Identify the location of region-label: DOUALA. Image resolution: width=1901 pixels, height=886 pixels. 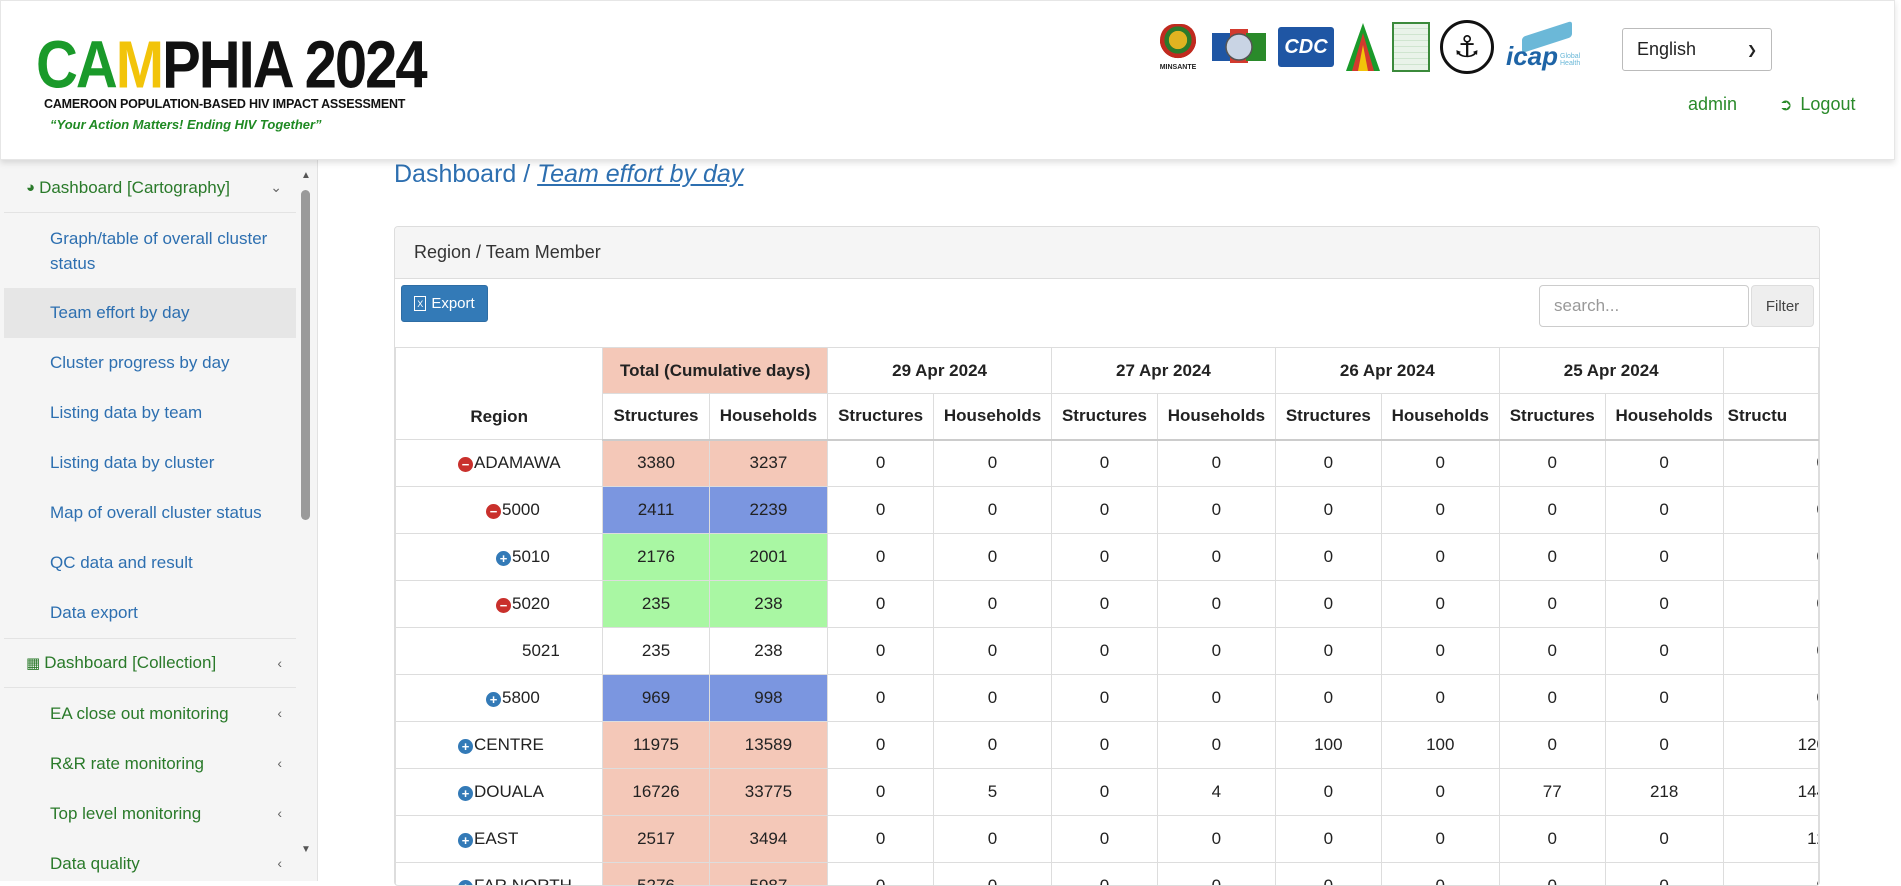
(509, 791).